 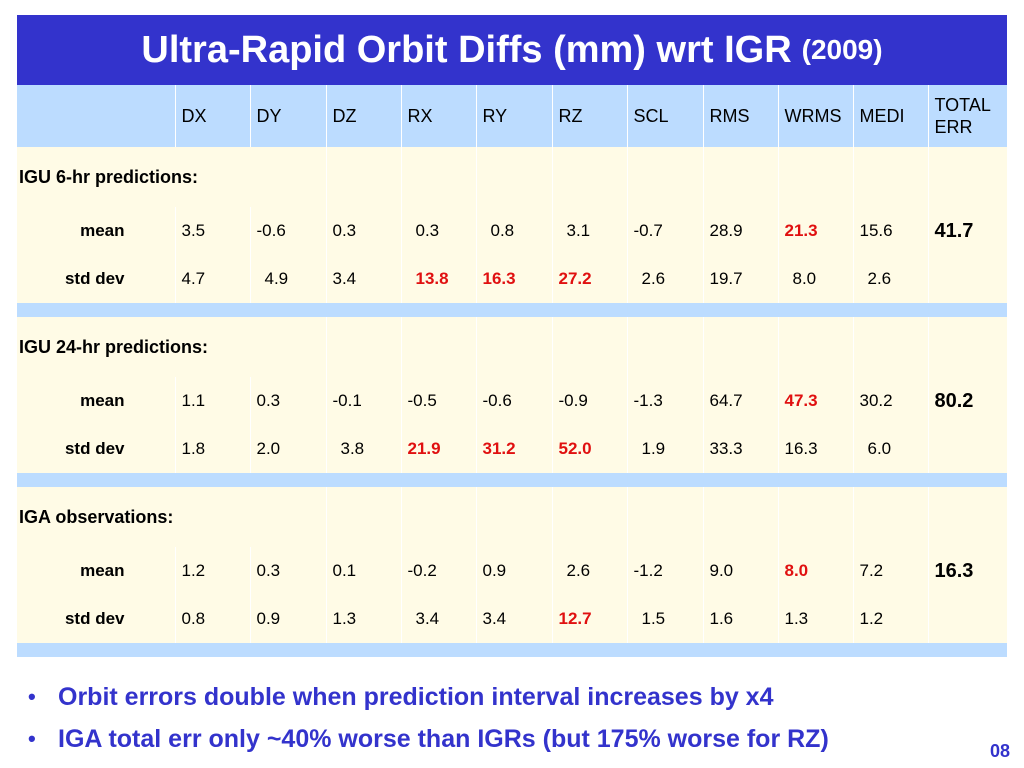 I want to click on header-wrms: WRMS, so click(x=815, y=116).